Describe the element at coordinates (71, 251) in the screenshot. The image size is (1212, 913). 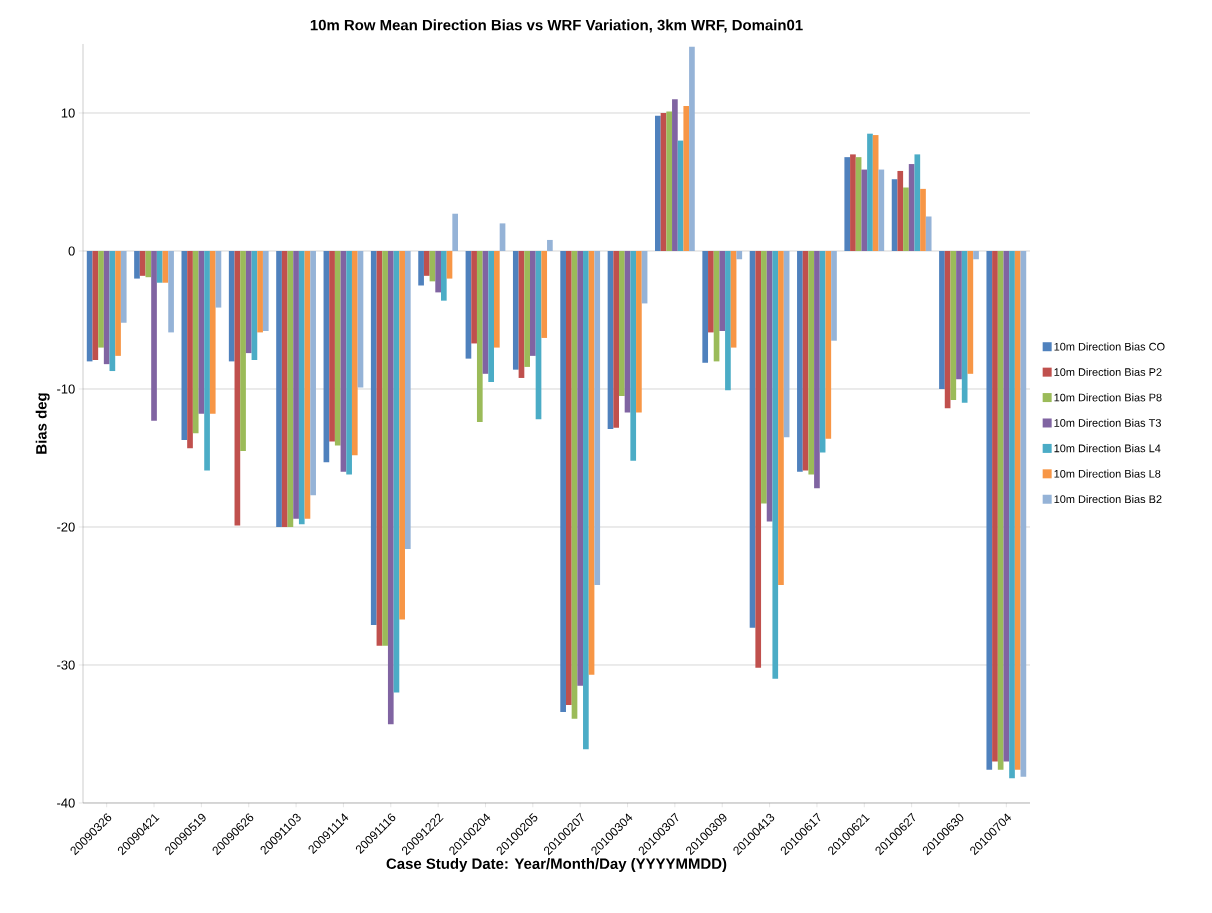
I see `y-tick-label: 0` at that location.